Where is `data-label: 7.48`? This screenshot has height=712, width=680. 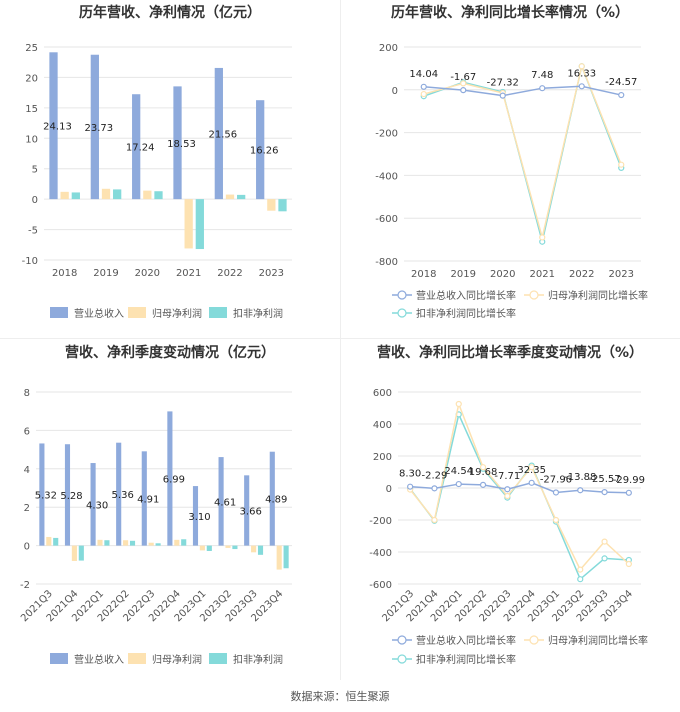
data-label: 7.48 is located at coordinates (542, 75).